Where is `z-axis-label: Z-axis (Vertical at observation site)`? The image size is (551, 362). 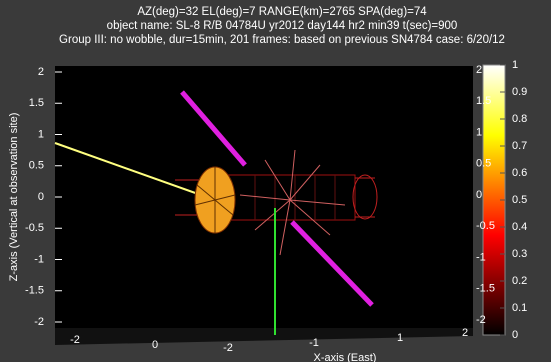 z-axis-label: Z-axis (Vertical at observation site) is located at coordinates (14, 197).